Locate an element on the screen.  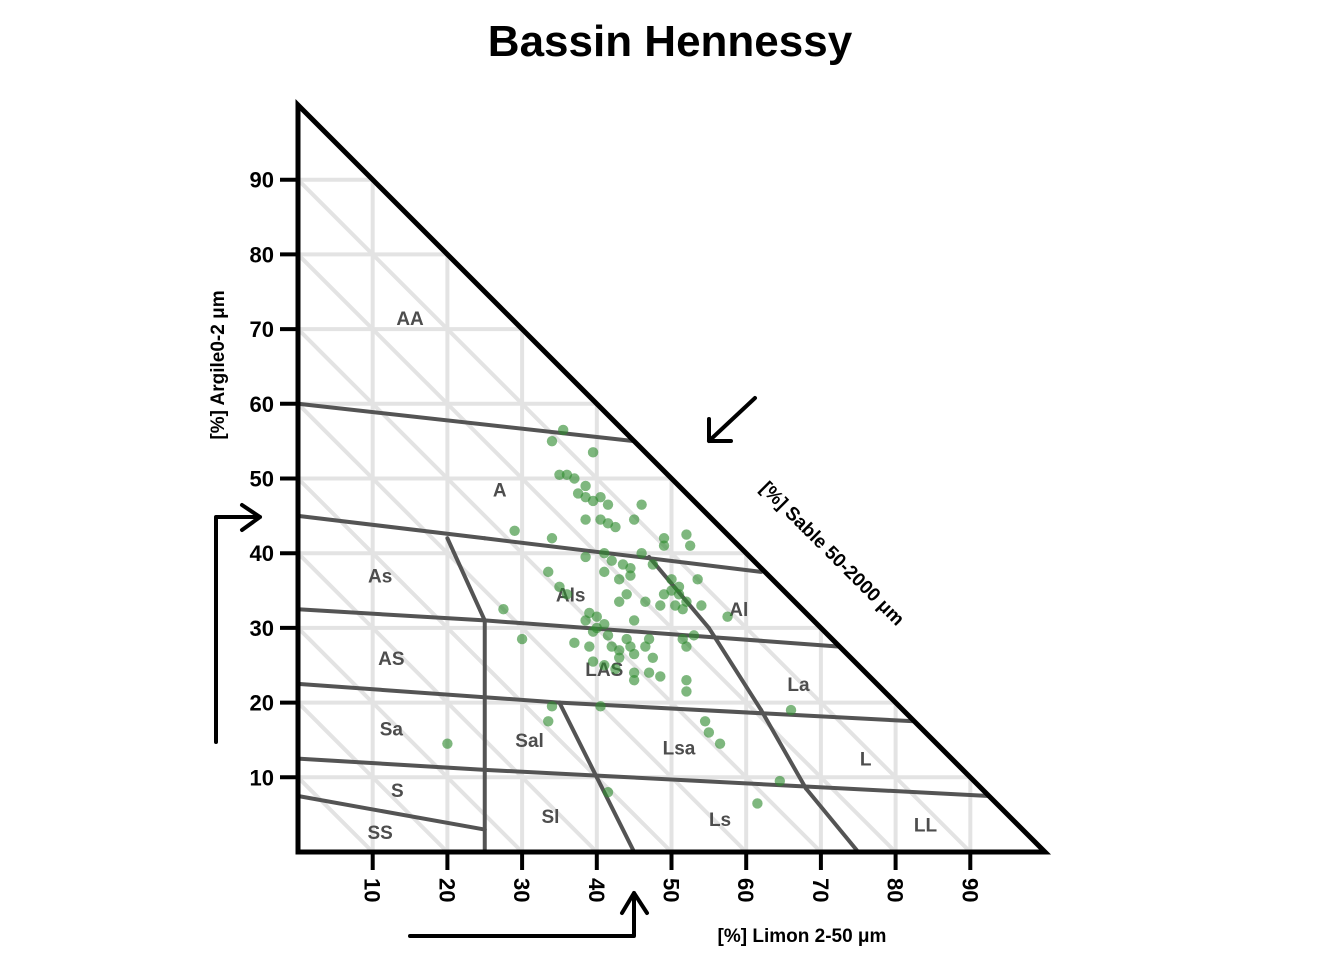
sand-direction-arrow is located at coordinates (732, 419).